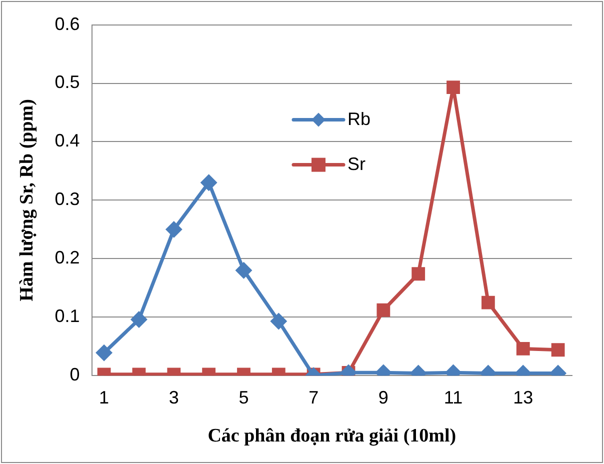 This screenshot has height=464, width=604. Describe the element at coordinates (67, 258) in the screenshot. I see `y-tick-label: 0.2` at that location.